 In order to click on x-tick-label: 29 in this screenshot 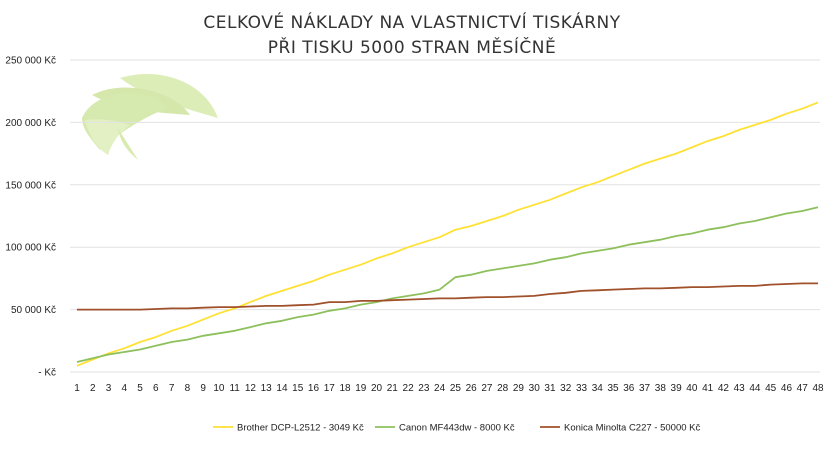, I will do `click(519, 388)`.